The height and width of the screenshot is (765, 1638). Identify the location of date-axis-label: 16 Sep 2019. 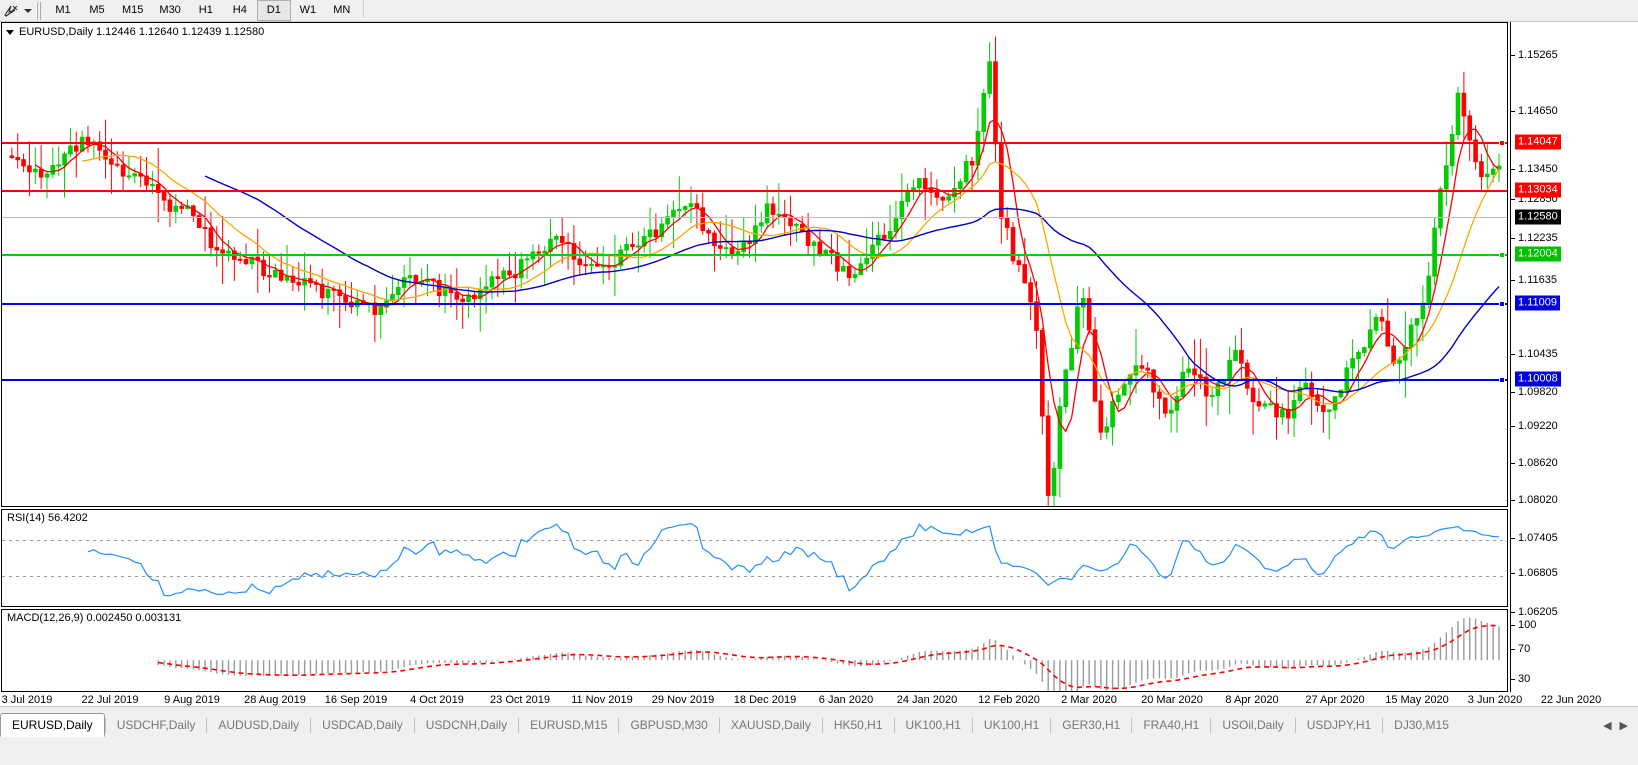
(356, 700).